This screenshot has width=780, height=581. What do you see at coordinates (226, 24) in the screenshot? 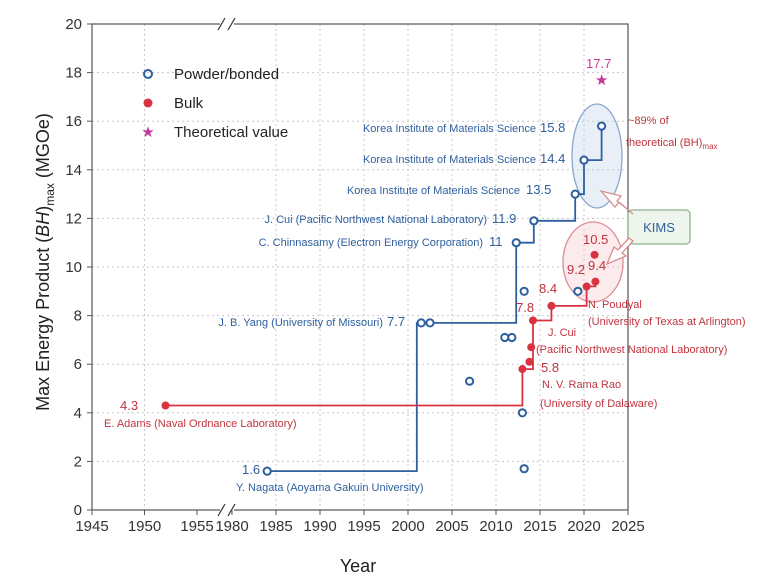
I see `axis-break-top` at bounding box center [226, 24].